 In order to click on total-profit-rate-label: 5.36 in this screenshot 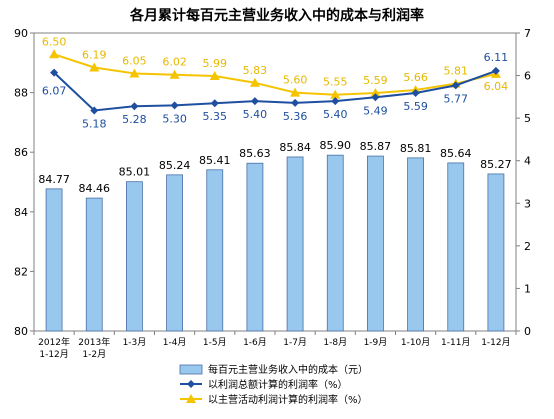, I will do `click(295, 116)`.